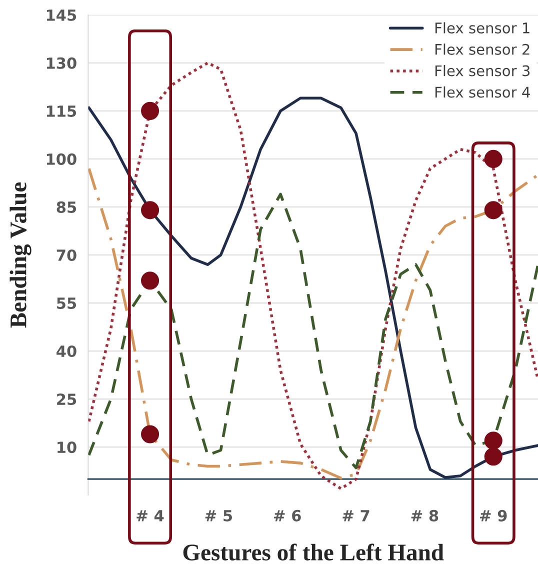 The width and height of the screenshot is (538, 573). What do you see at coordinates (66, 255) in the screenshot?
I see `y-tick-label: 70` at bounding box center [66, 255].